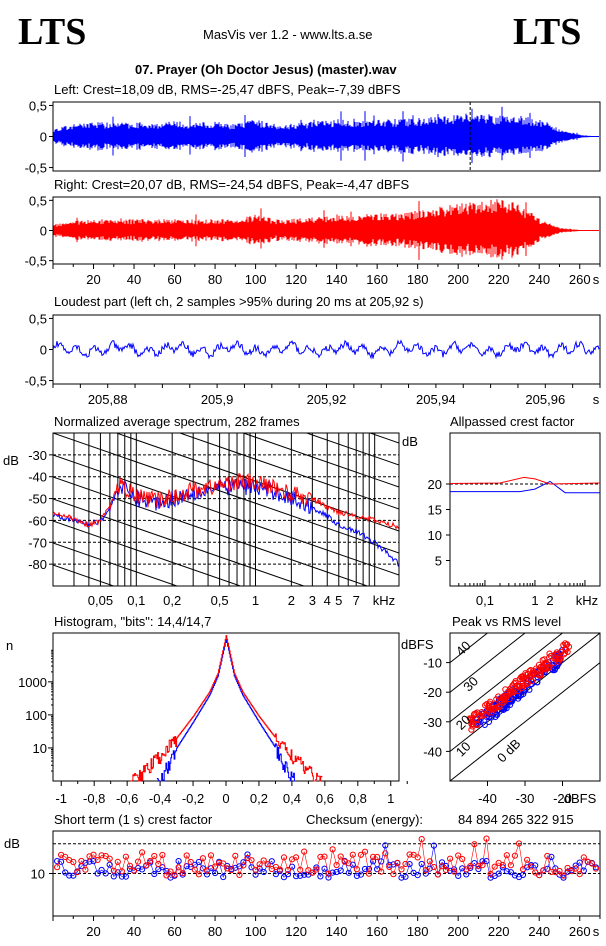 The image size is (606, 946). What do you see at coordinates (313, 359) in the screenshot?
I see `loudest-part-chart: 0,5 0 -0,5 205,88 205,9 205,92 205,94 205,96 s` at bounding box center [313, 359].